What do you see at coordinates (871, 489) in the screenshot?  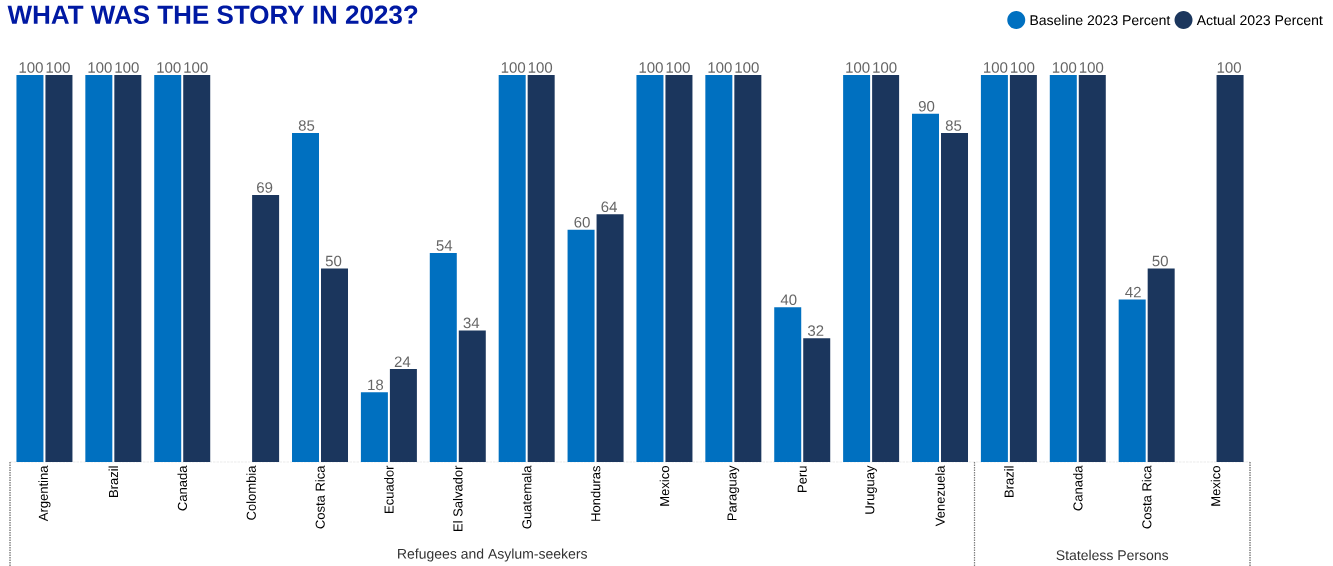 I see `x-tick-label: Uruguay` at bounding box center [871, 489].